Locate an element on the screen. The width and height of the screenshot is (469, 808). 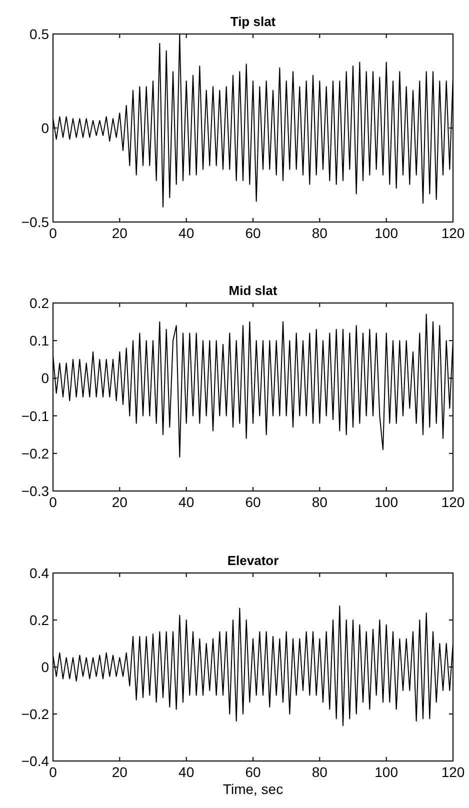
y-tick-label: 0.5 is located at coordinates (40, 34).